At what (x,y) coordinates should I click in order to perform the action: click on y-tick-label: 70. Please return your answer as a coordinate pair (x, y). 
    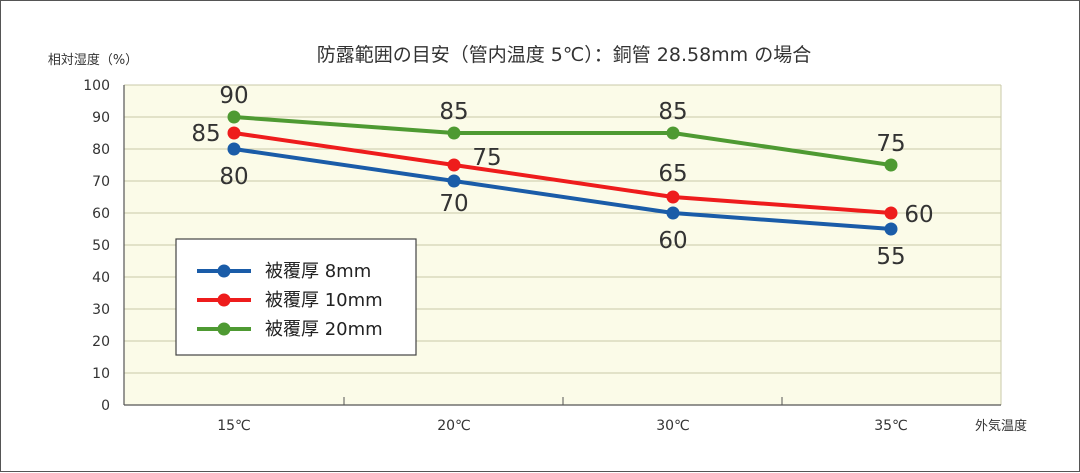
    Looking at the image, I should click on (101, 182).